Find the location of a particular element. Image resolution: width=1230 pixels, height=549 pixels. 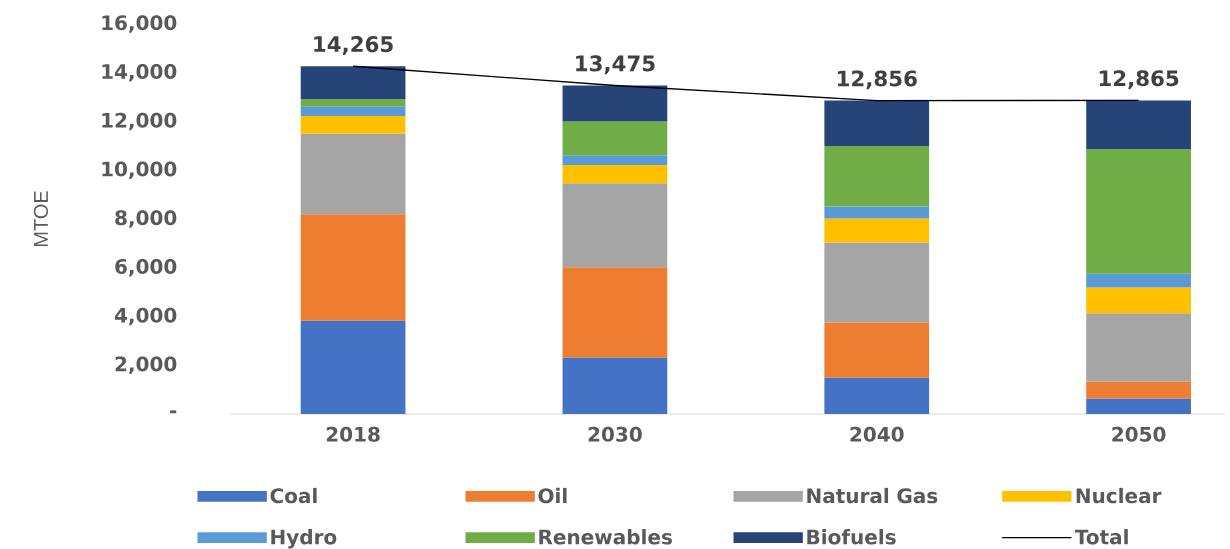

legend-label: Oil is located at coordinates (552, 495).